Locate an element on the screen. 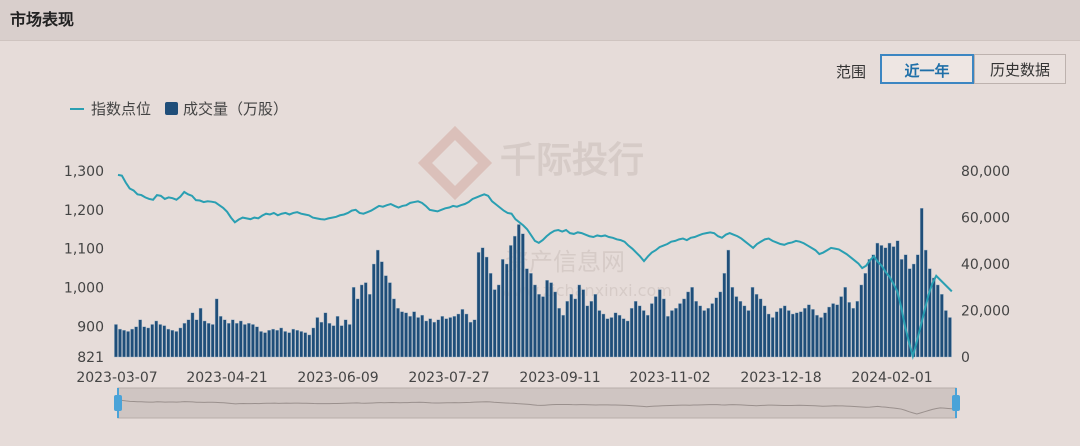 This screenshot has width=1080, height=446. watermark-brand: 千际投行 is located at coordinates (572, 160).